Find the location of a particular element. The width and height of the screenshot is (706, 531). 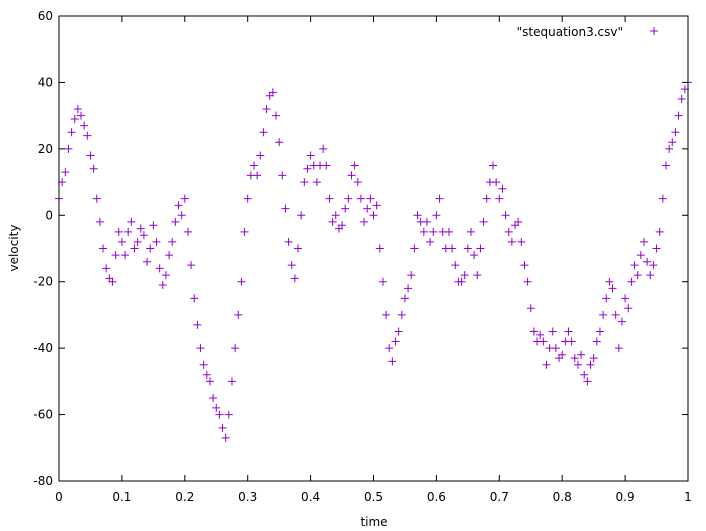

y-tick-labels: -80 -60 -40 -20 0 20 40 60 is located at coordinates (43, 248).